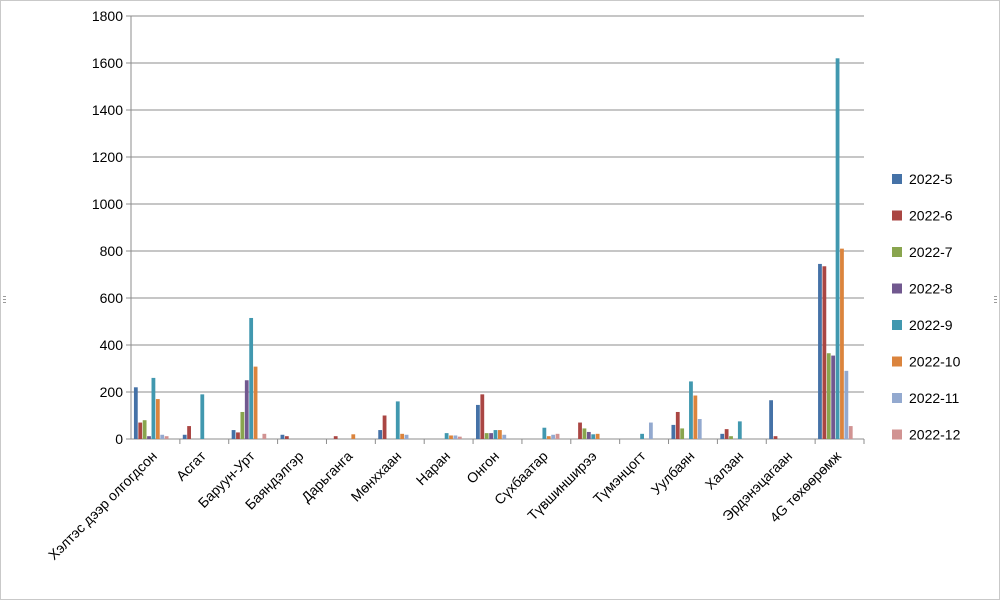 The height and width of the screenshot is (600, 1000). What do you see at coordinates (107, 110) in the screenshot?
I see `y-tick-label: 1400` at bounding box center [107, 110].